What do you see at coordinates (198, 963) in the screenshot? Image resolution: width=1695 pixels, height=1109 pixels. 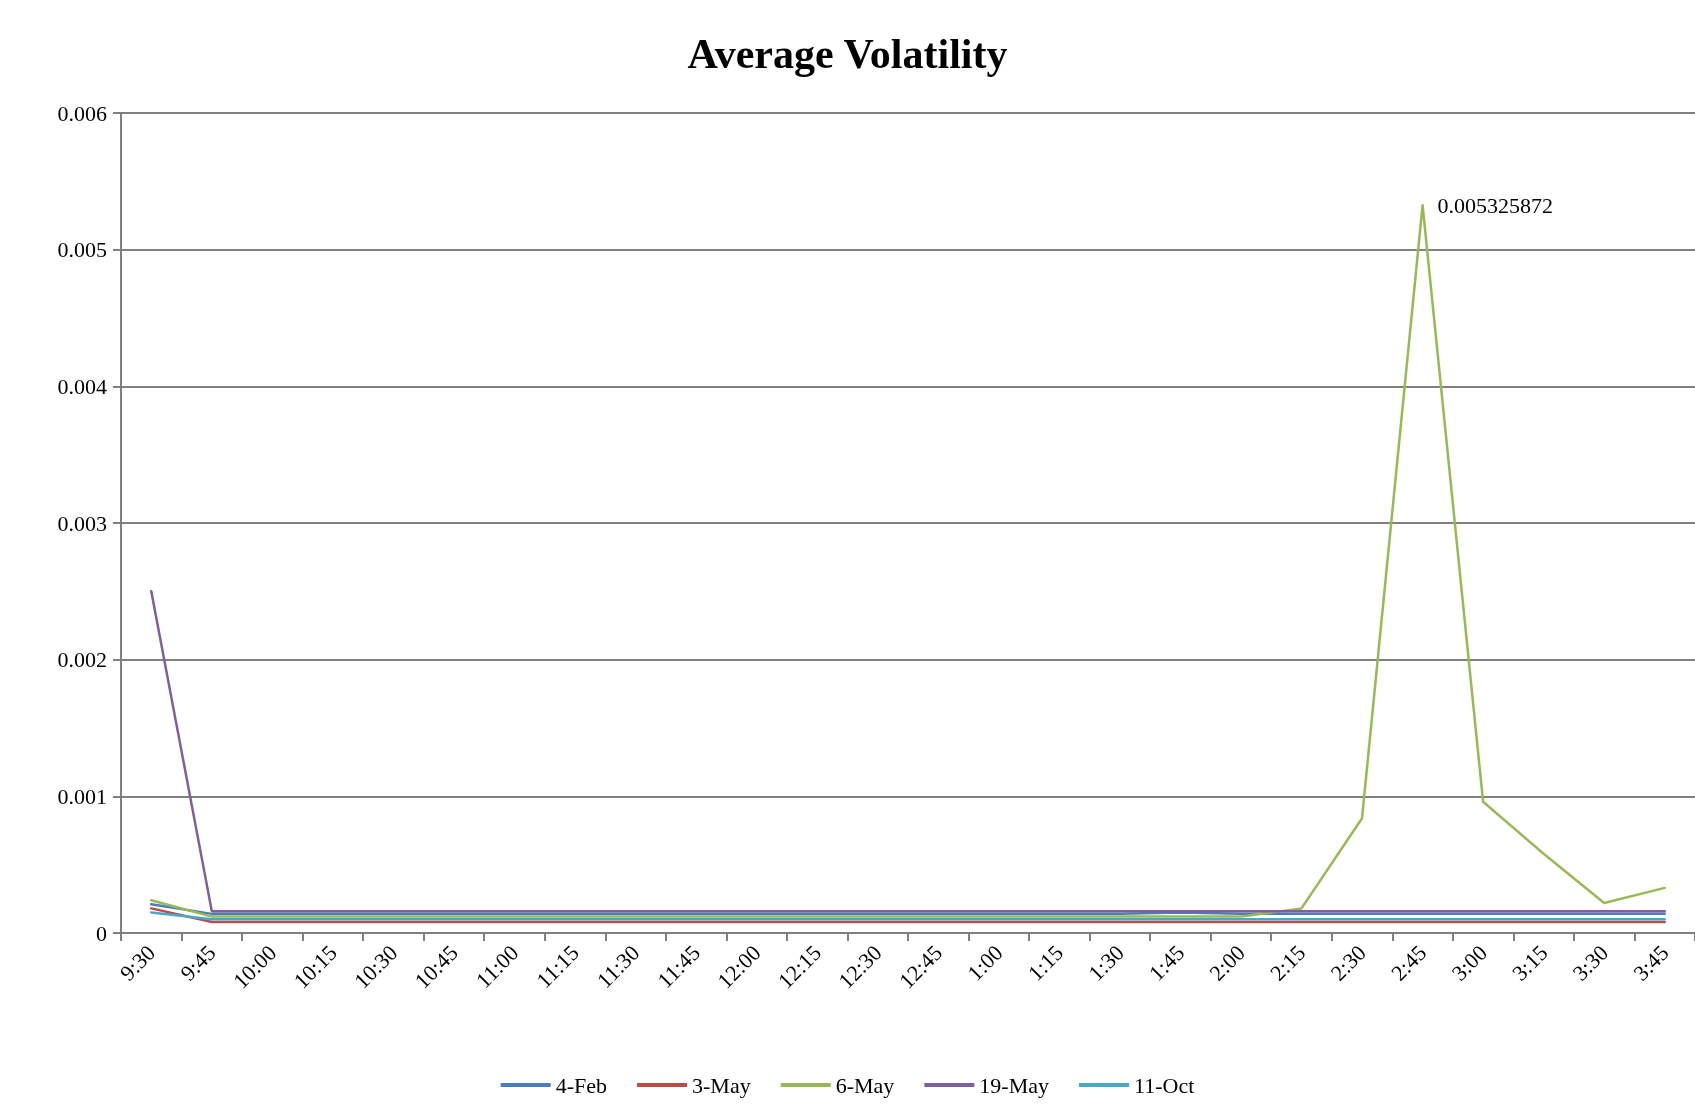 I see `x-tick-label: 9:45` at bounding box center [198, 963].